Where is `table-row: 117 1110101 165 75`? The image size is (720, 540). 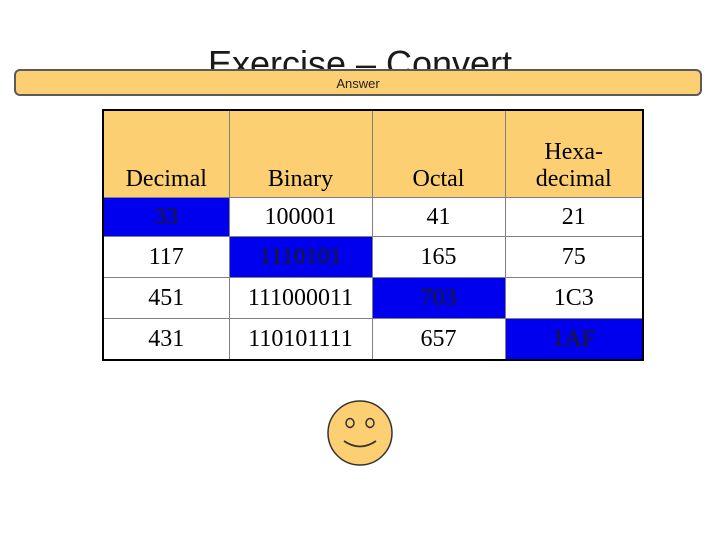 table-row: 117 1110101 165 75 is located at coordinates (373, 257).